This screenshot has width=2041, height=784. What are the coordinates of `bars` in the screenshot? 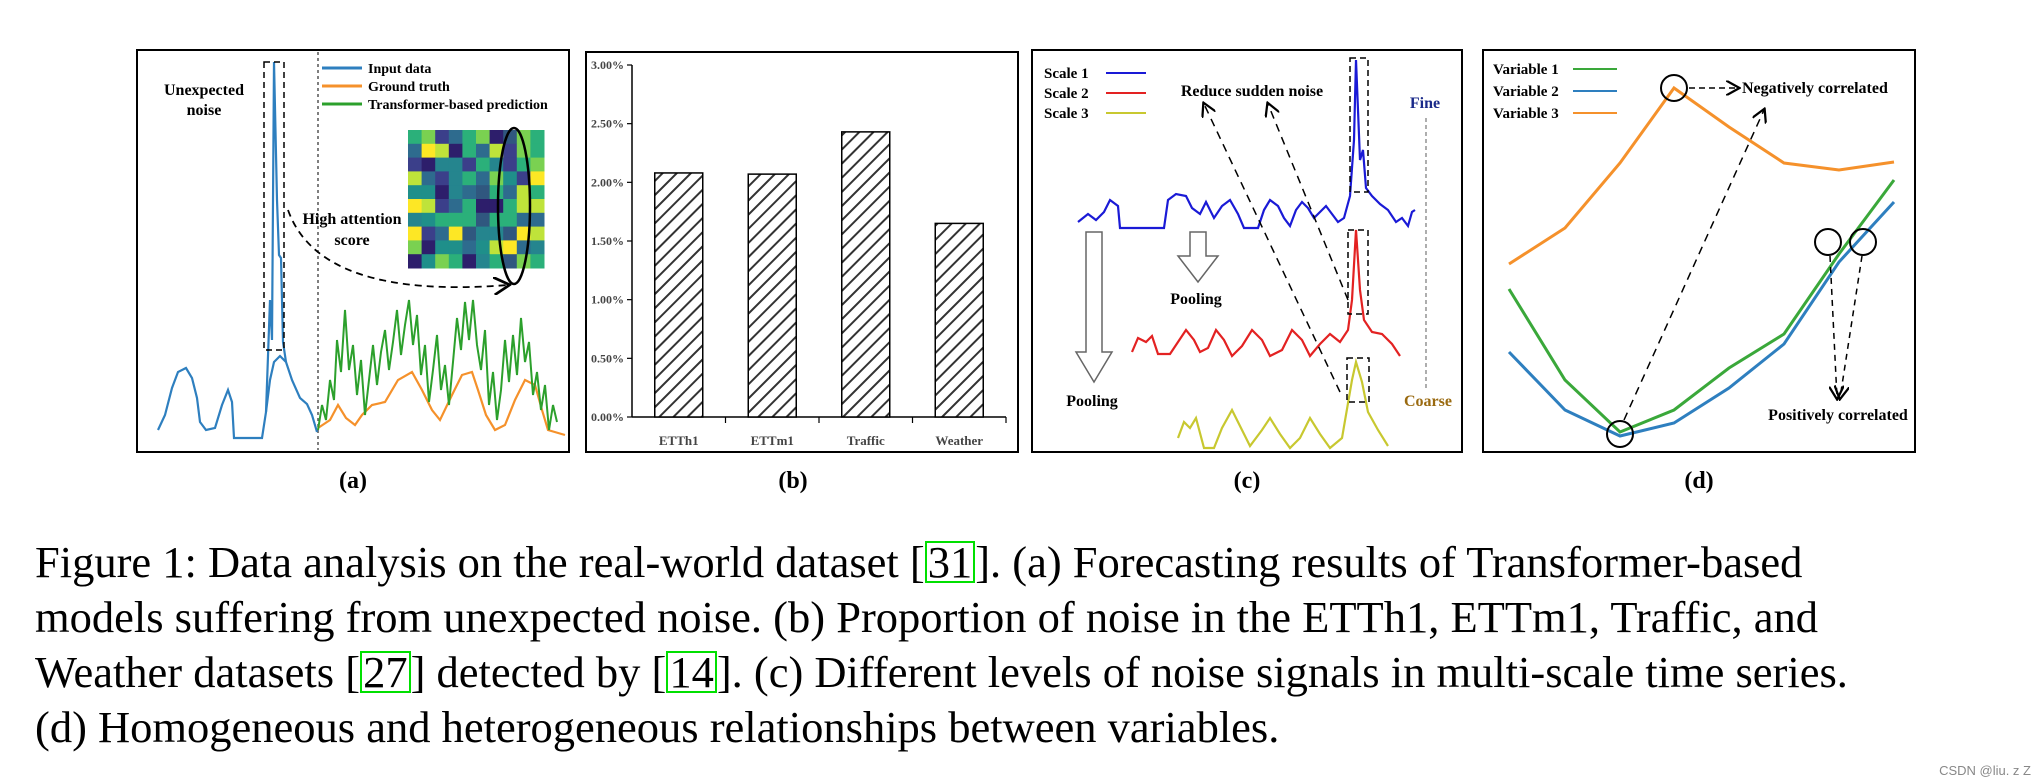 It's located at (819, 274).